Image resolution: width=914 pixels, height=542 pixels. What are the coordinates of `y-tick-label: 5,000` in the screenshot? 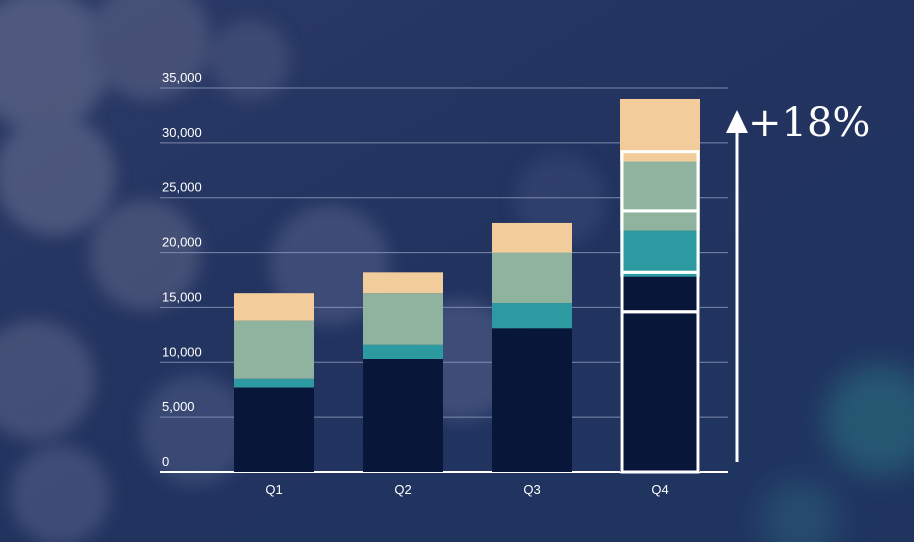 It's located at (178, 406).